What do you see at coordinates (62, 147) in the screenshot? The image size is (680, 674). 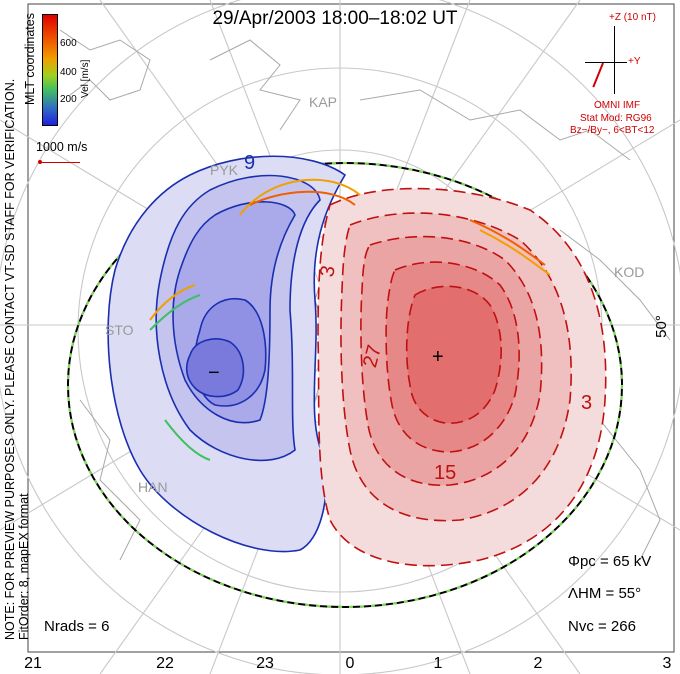 I see `scale-vector-label: 1000 m/s` at bounding box center [62, 147].